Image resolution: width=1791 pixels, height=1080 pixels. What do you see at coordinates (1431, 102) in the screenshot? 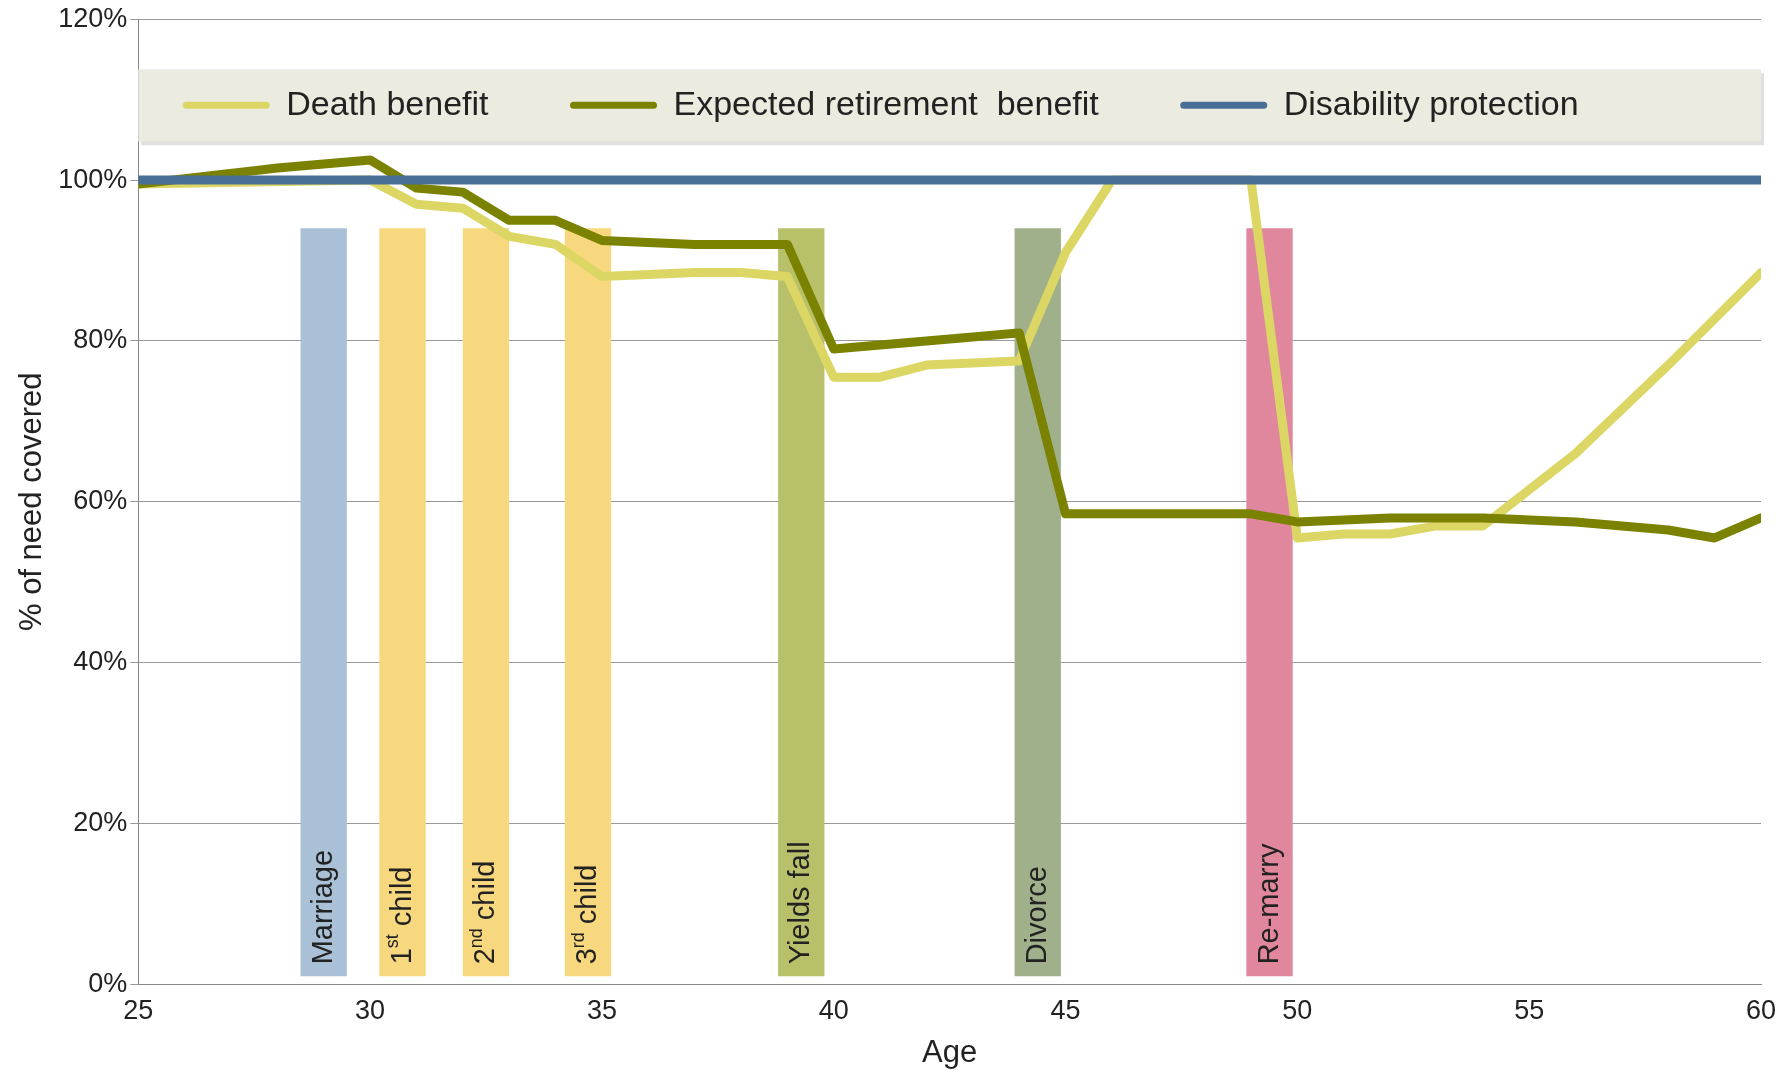
I see `legend-label: Disability protection` at bounding box center [1431, 102].